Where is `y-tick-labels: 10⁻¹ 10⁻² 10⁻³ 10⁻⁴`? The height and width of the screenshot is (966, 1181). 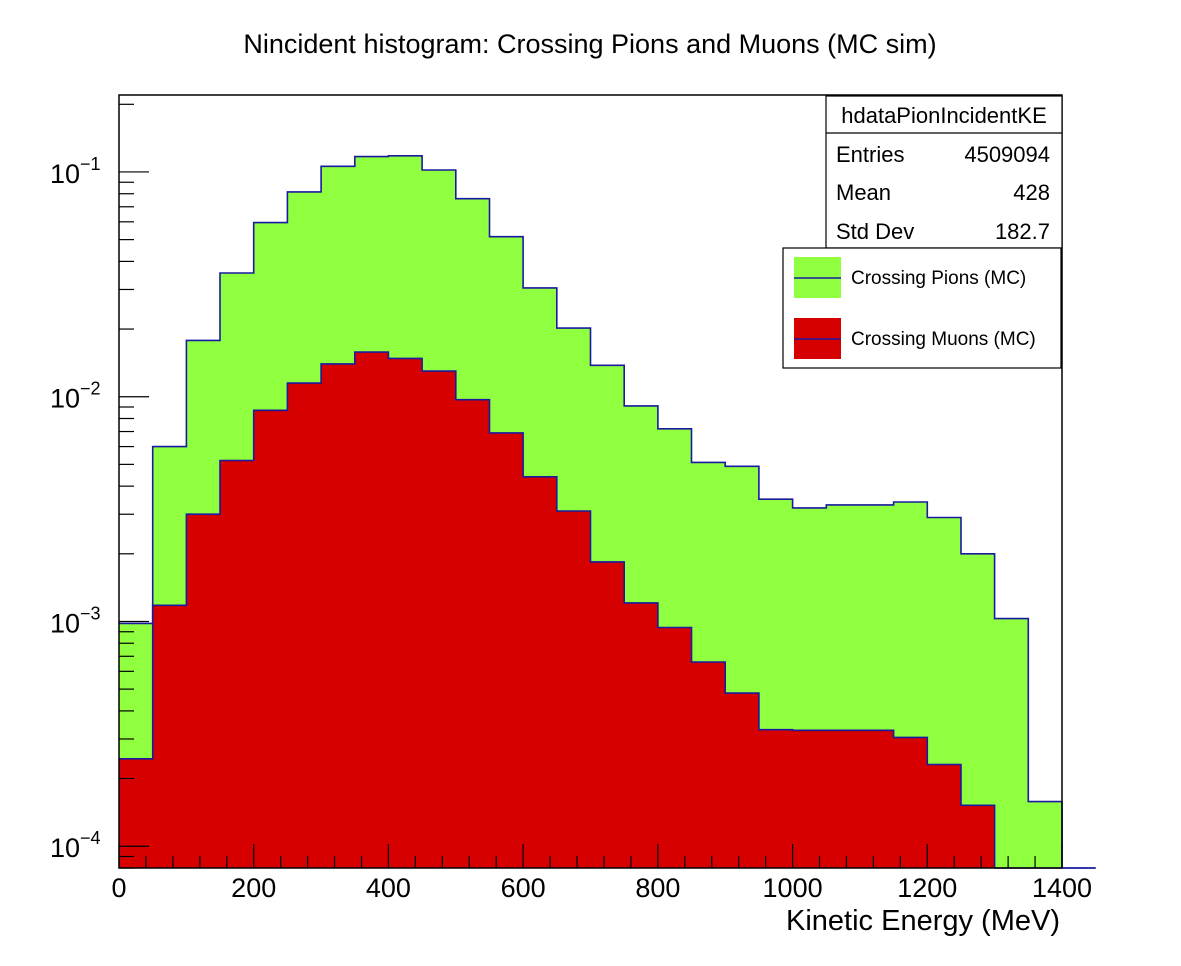 y-tick-labels: 10⁻¹ 10⁻² 10⁻³ 10⁻⁴ is located at coordinates (75, 508).